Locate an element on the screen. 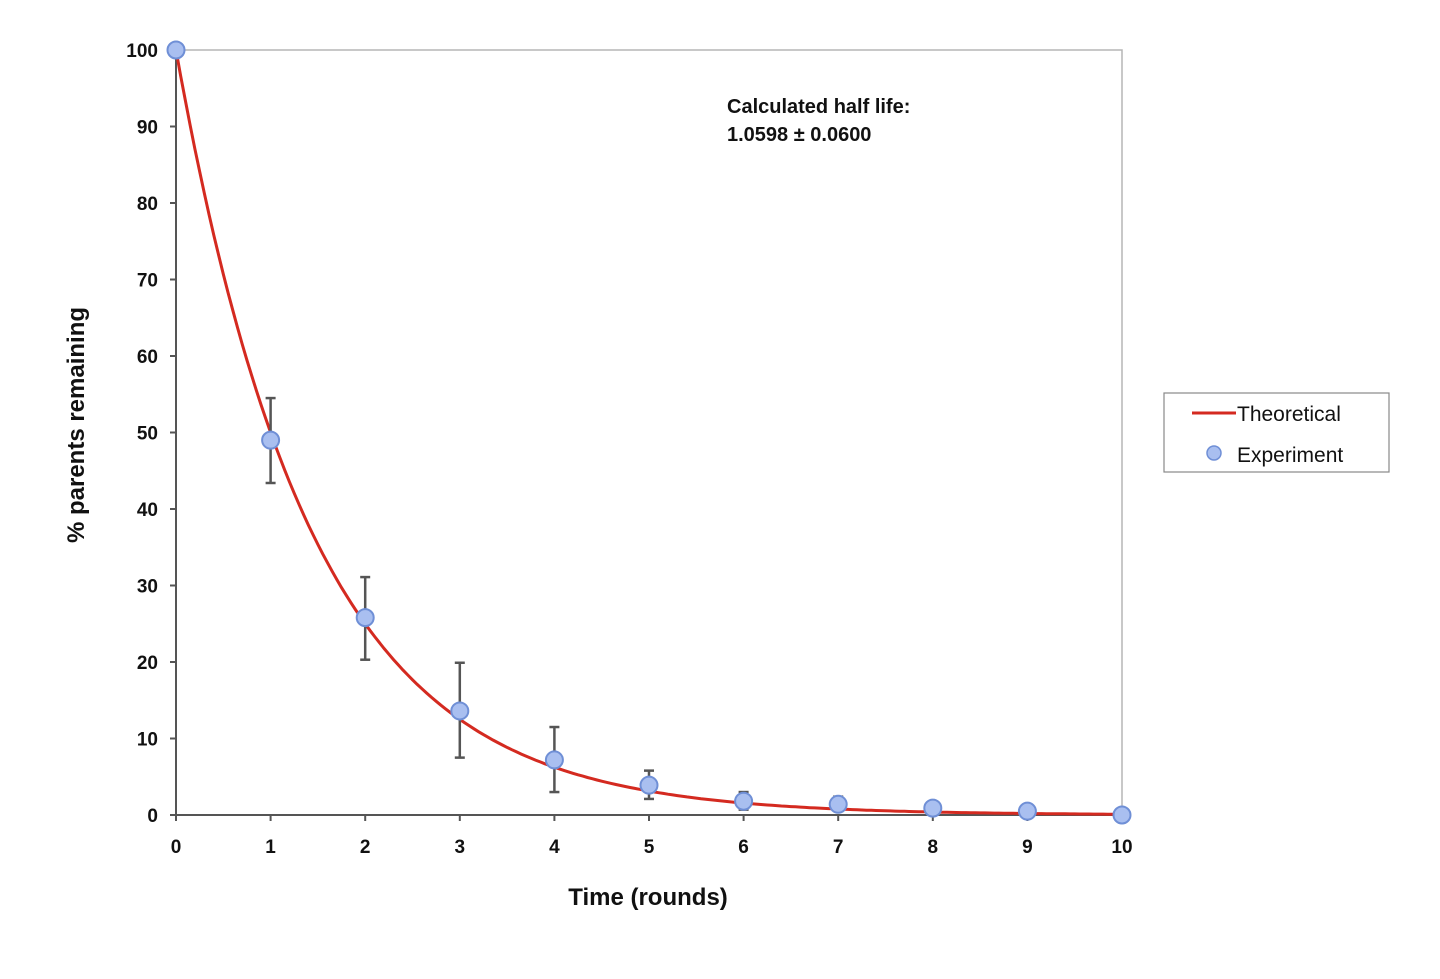 The width and height of the screenshot is (1440, 979). x-tick-label: 4 is located at coordinates (554, 847).